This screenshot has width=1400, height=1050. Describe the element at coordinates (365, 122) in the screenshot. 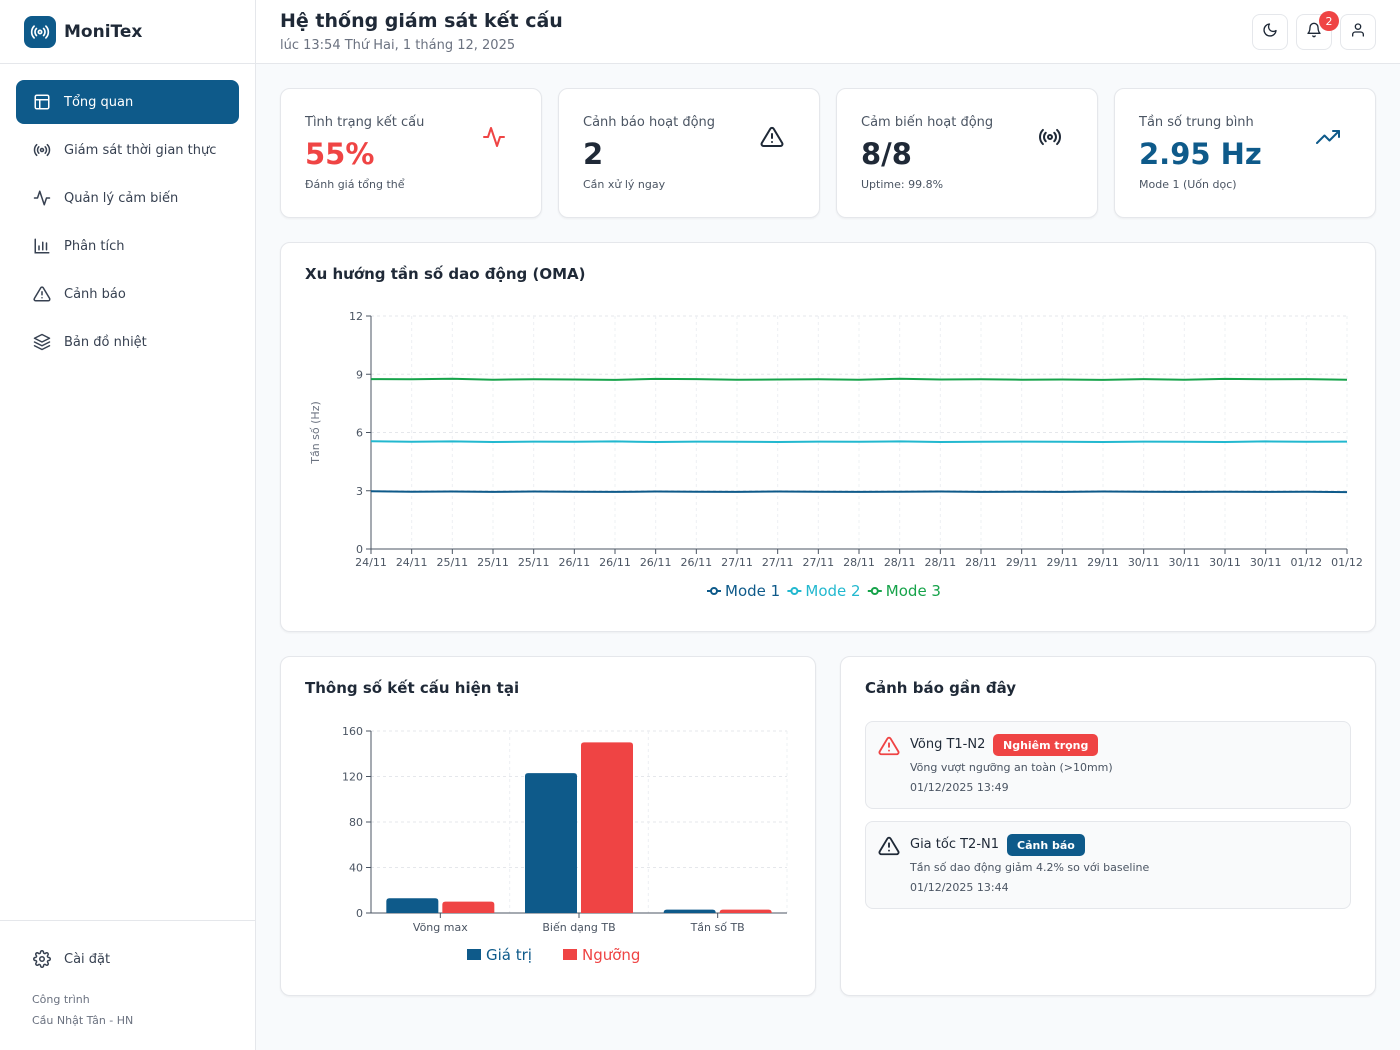

I see `stat-label: Tình trạng kết cấu` at that location.